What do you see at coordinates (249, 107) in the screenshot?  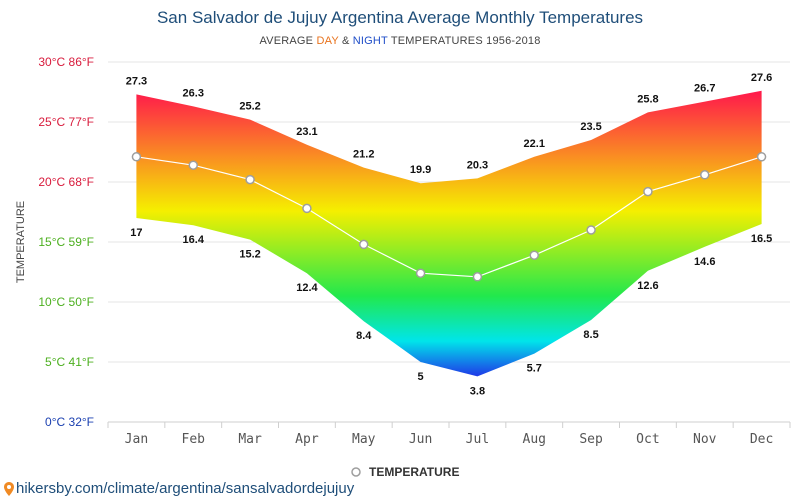 I see `day-value-label: 25.2` at bounding box center [249, 107].